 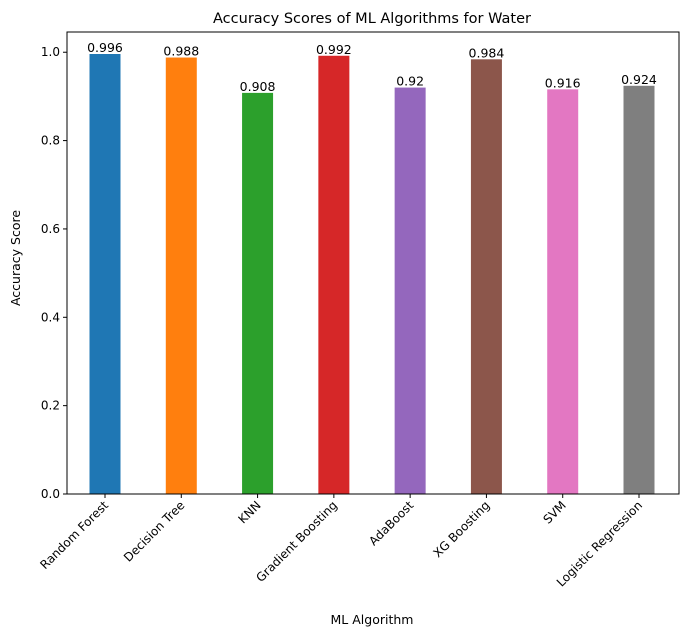 I want to click on y-tick-label: 0.2, so click(x=50, y=406).